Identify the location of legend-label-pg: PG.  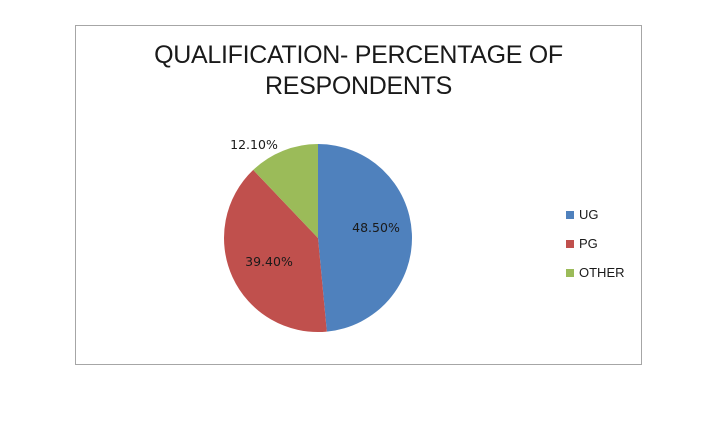
(588, 243).